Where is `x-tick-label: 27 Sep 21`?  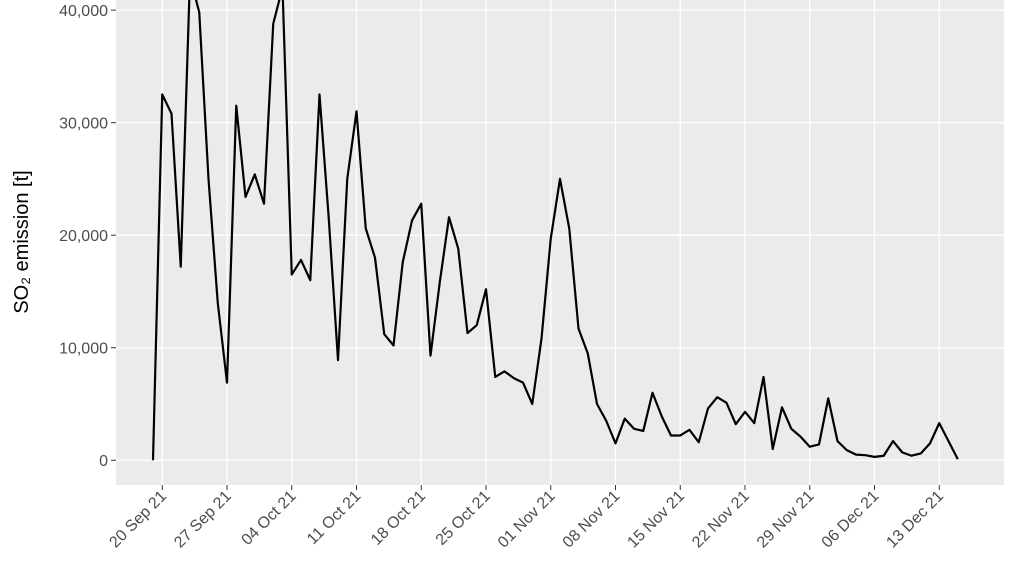
x-tick-label: 27 Sep 21 is located at coordinates (203, 520).